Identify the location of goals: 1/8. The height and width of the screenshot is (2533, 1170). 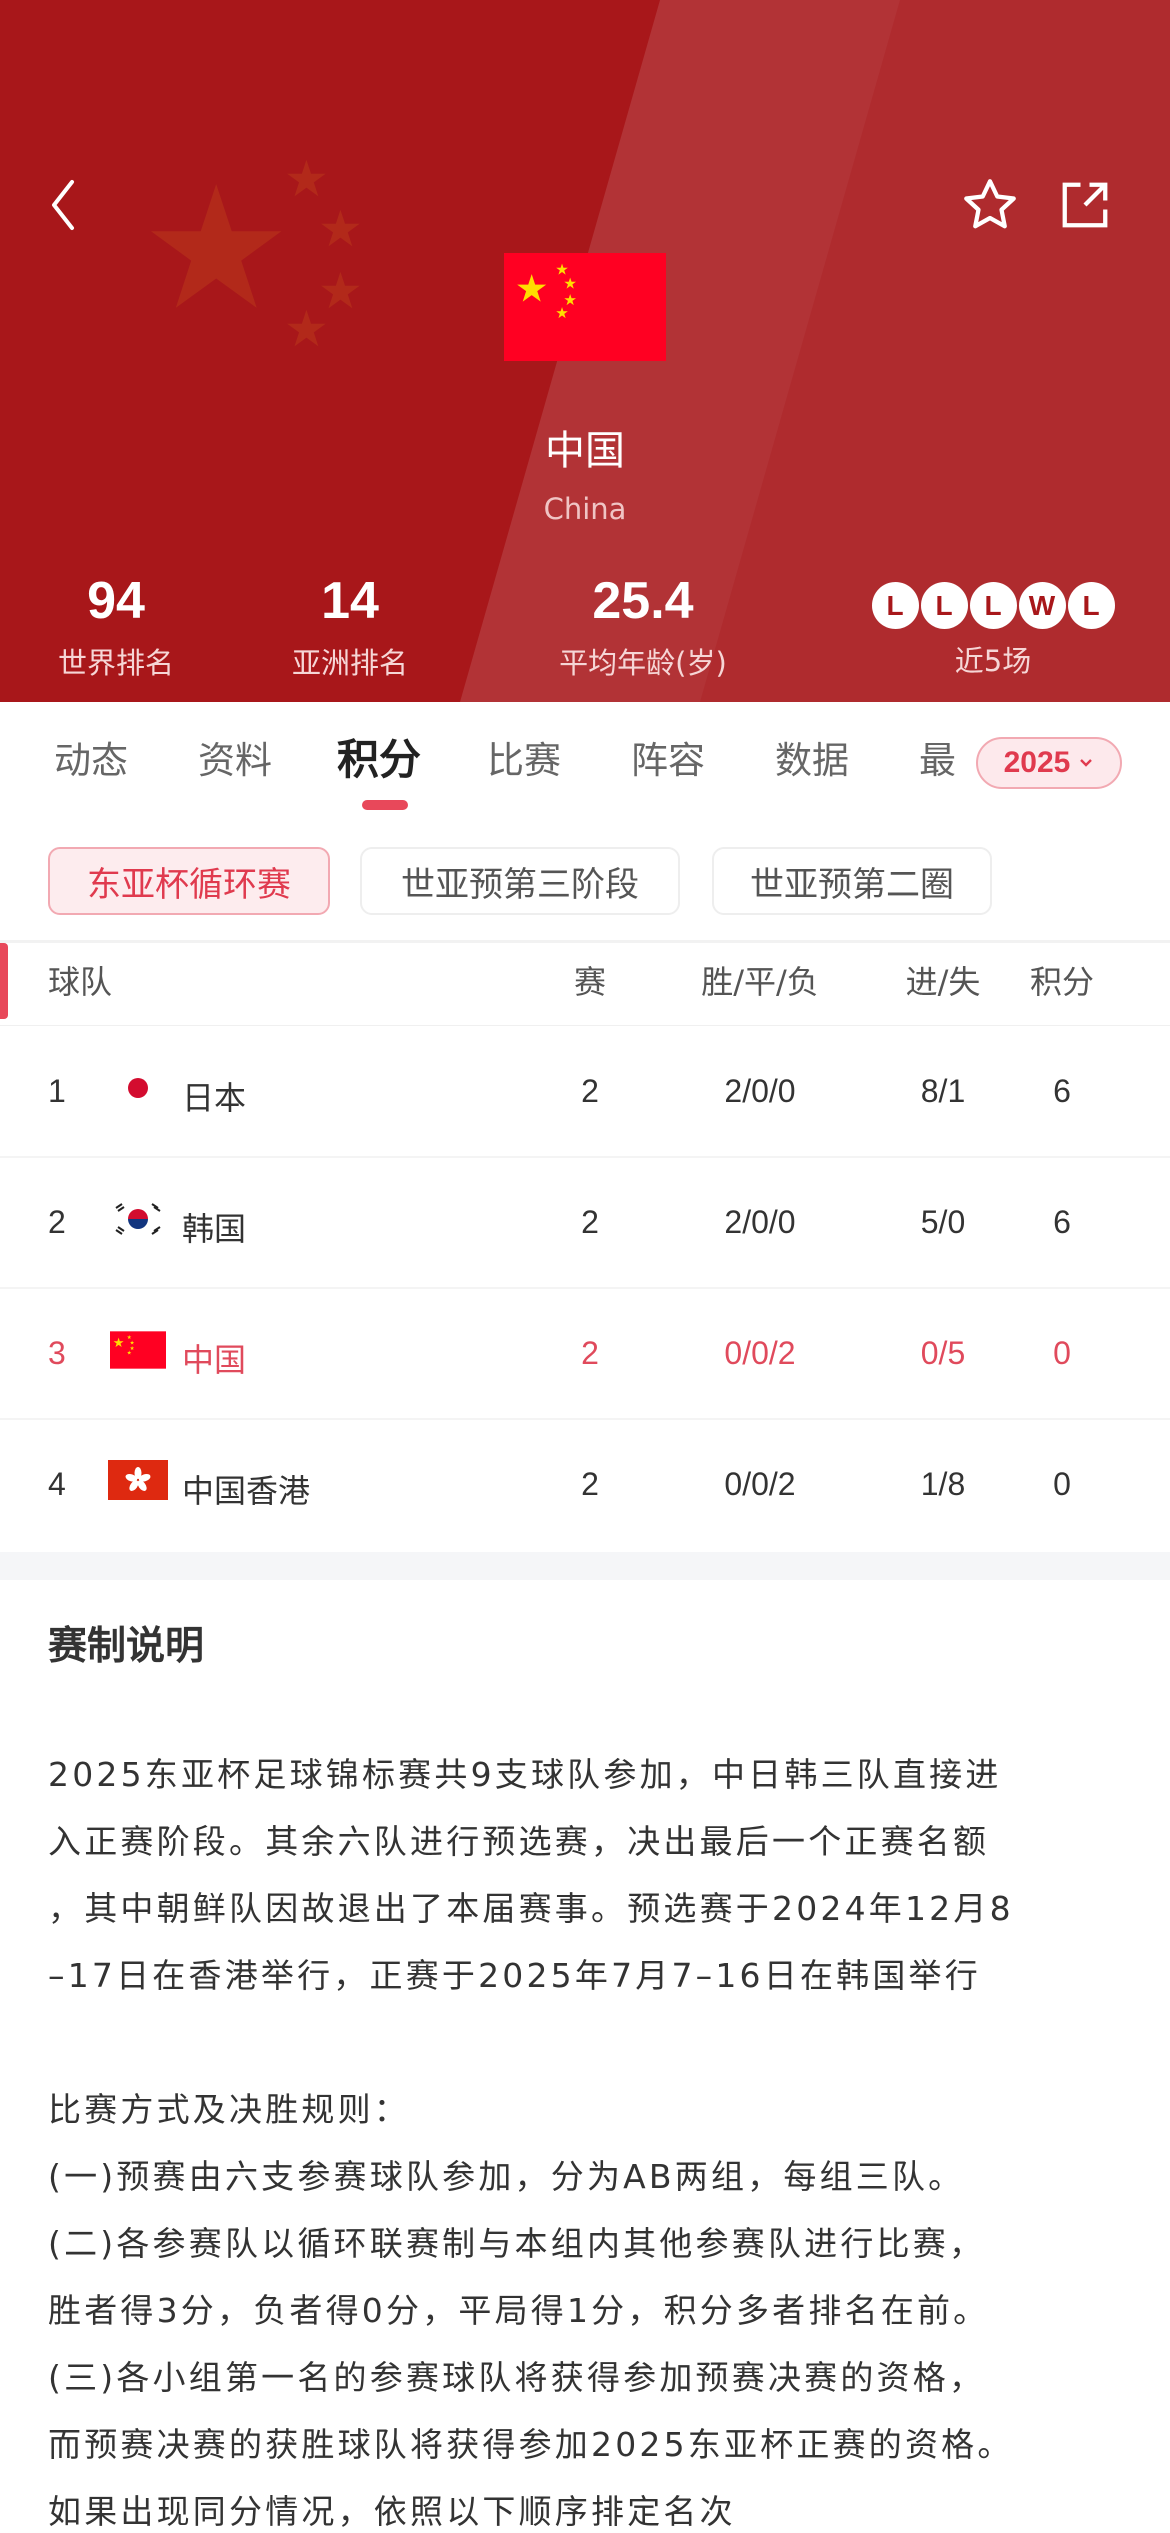
(943, 1484).